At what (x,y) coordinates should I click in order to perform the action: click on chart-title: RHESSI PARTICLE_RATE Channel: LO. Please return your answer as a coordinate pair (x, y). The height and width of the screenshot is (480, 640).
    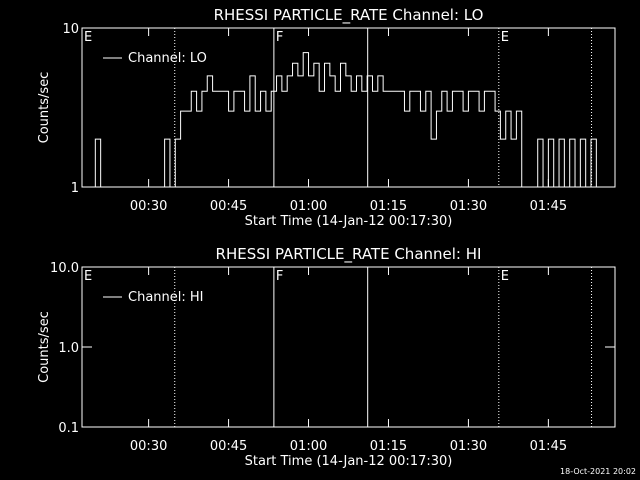
    Looking at the image, I should click on (349, 15).